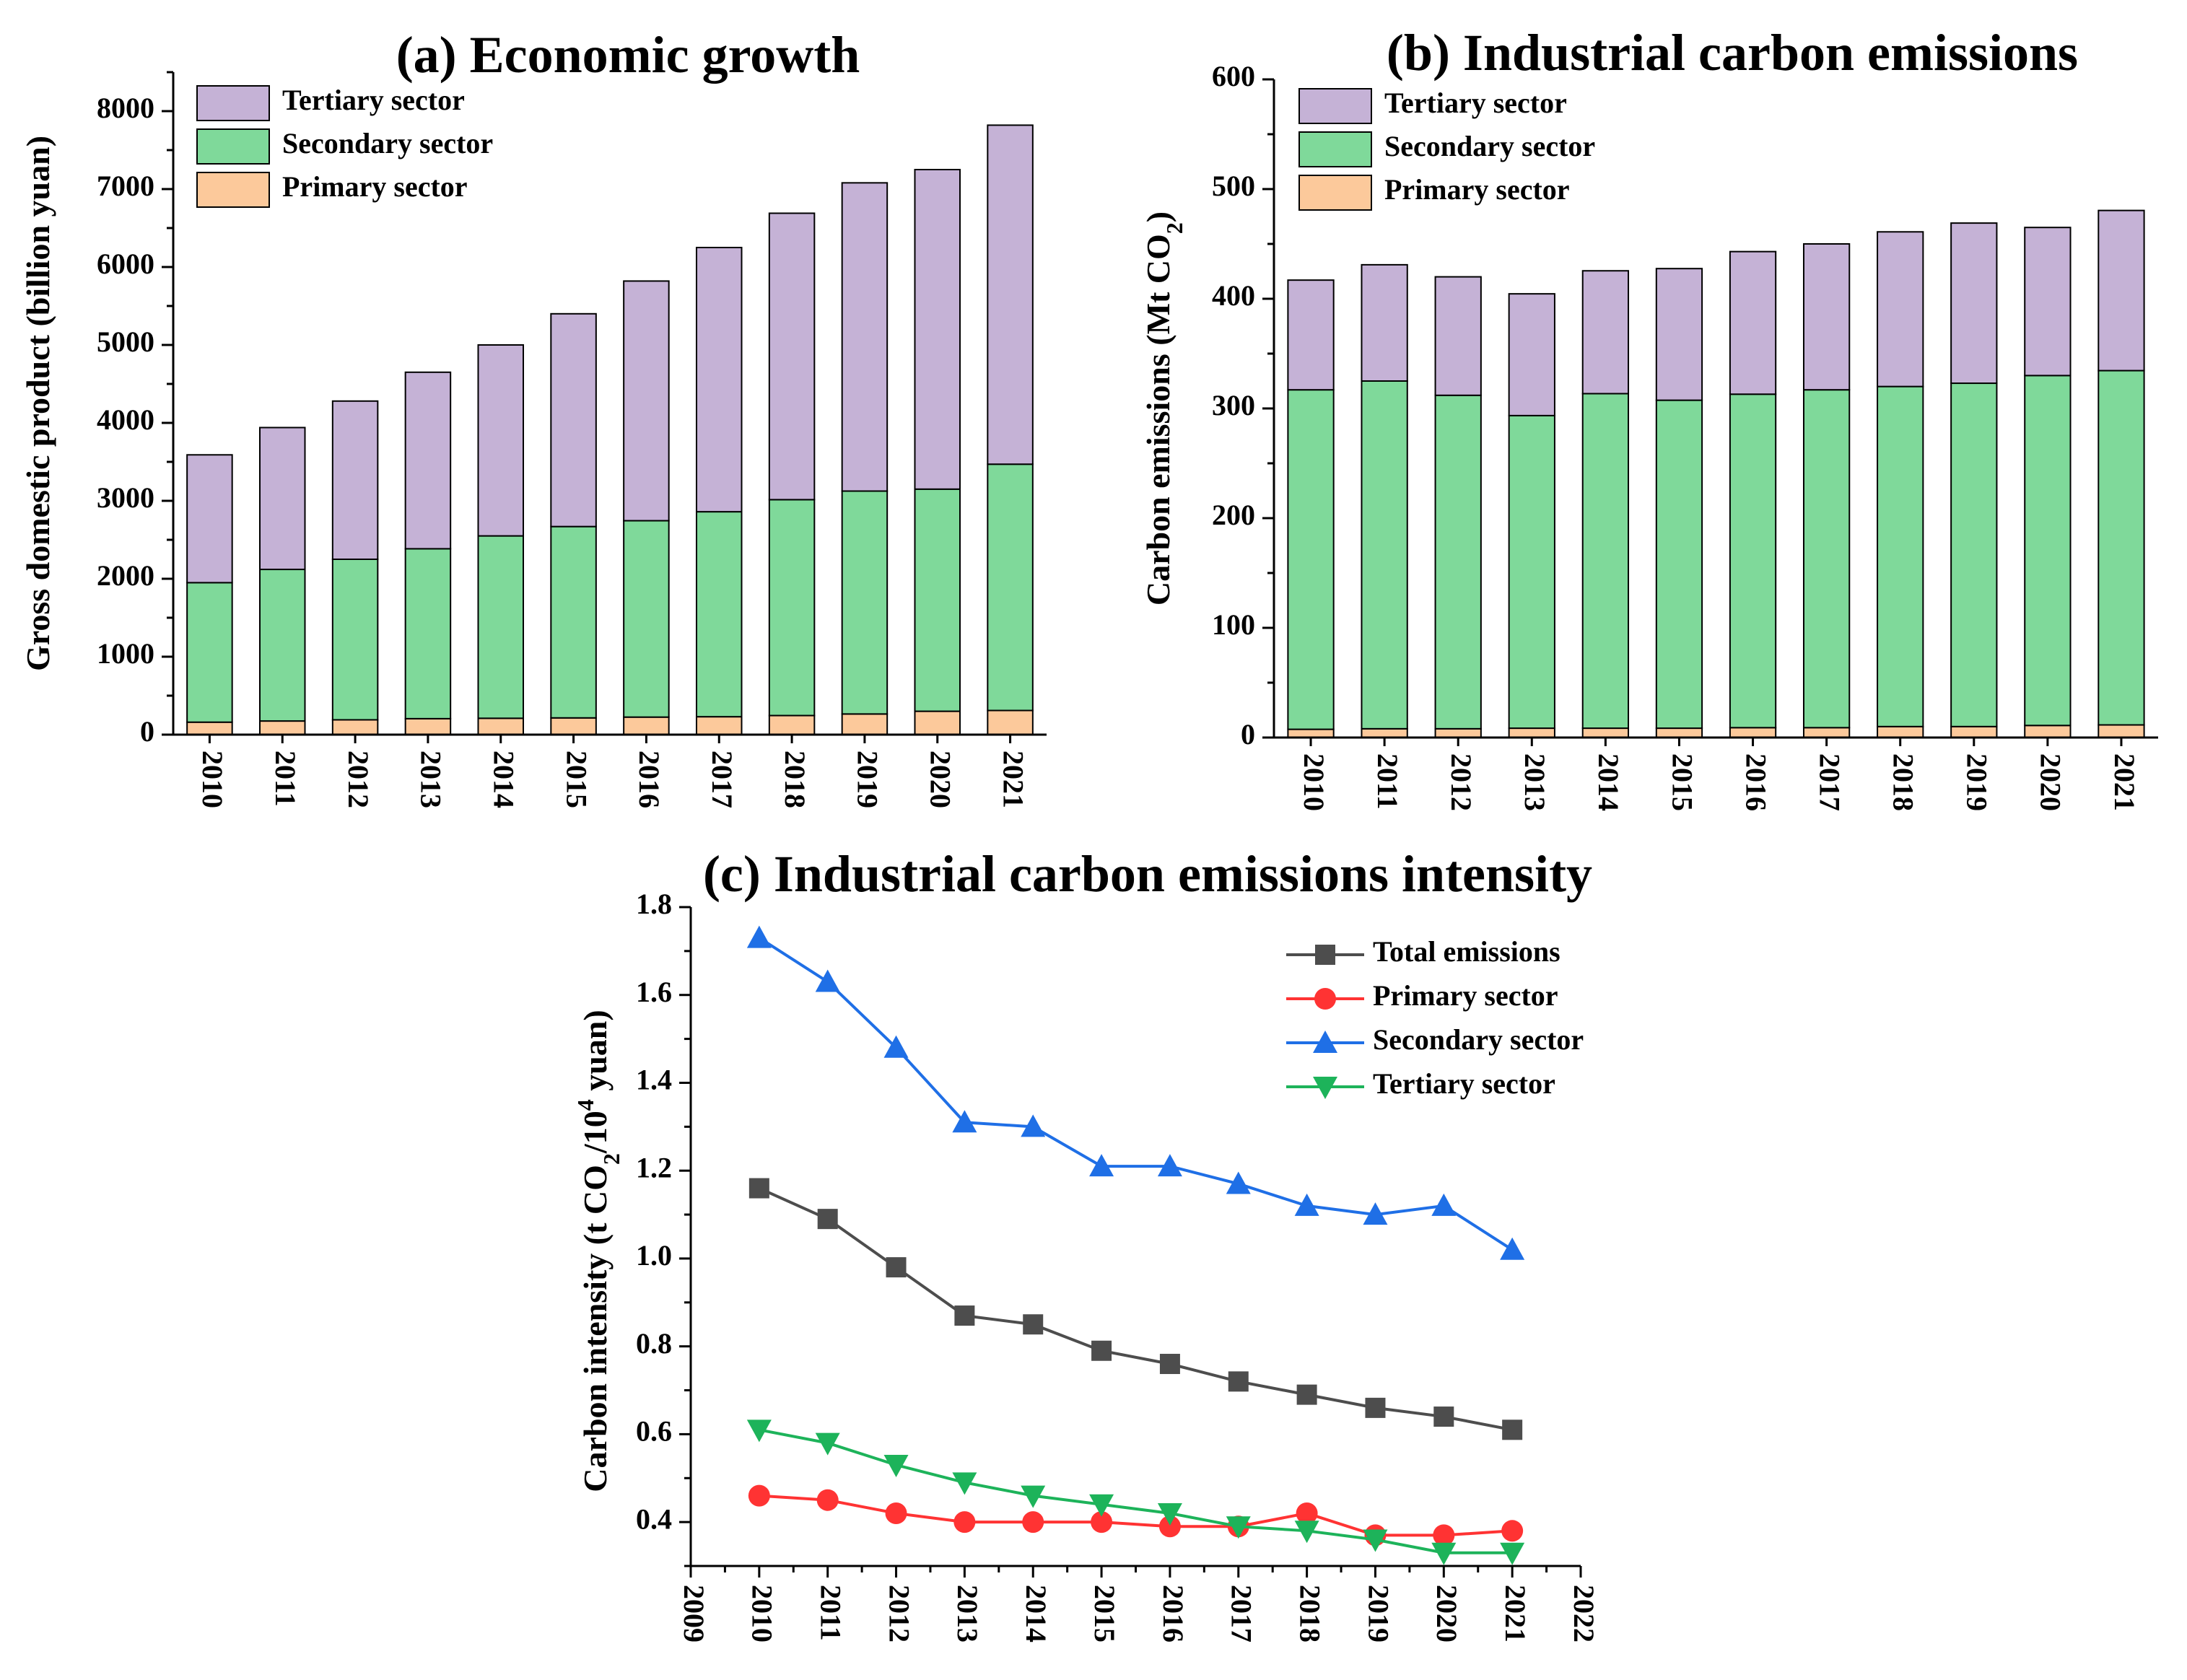  What do you see at coordinates (896, 1513) in the screenshot?
I see `point-primary-sector-2012` at bounding box center [896, 1513].